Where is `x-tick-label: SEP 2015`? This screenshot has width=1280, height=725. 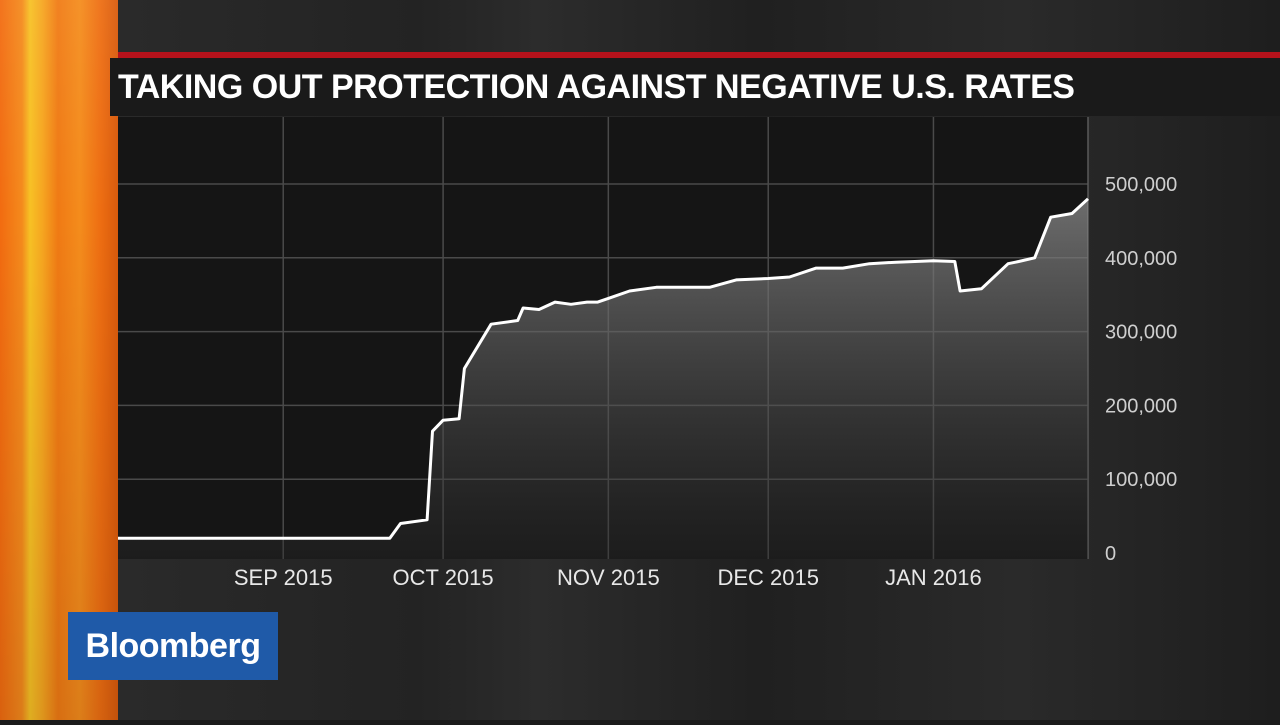 x-tick-label: SEP 2015 is located at coordinates (283, 577).